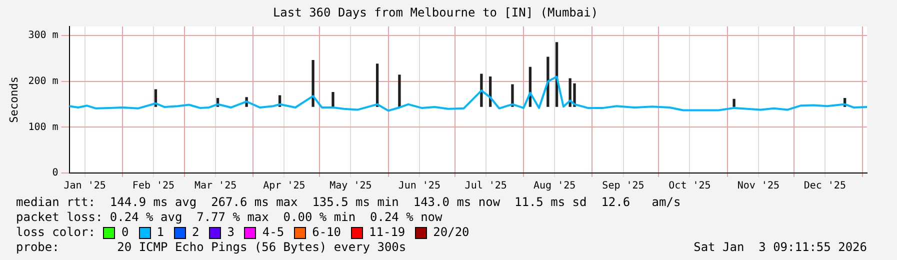 The image size is (897, 260). I want to click on x-tick-label: Dec '25, so click(825, 186).